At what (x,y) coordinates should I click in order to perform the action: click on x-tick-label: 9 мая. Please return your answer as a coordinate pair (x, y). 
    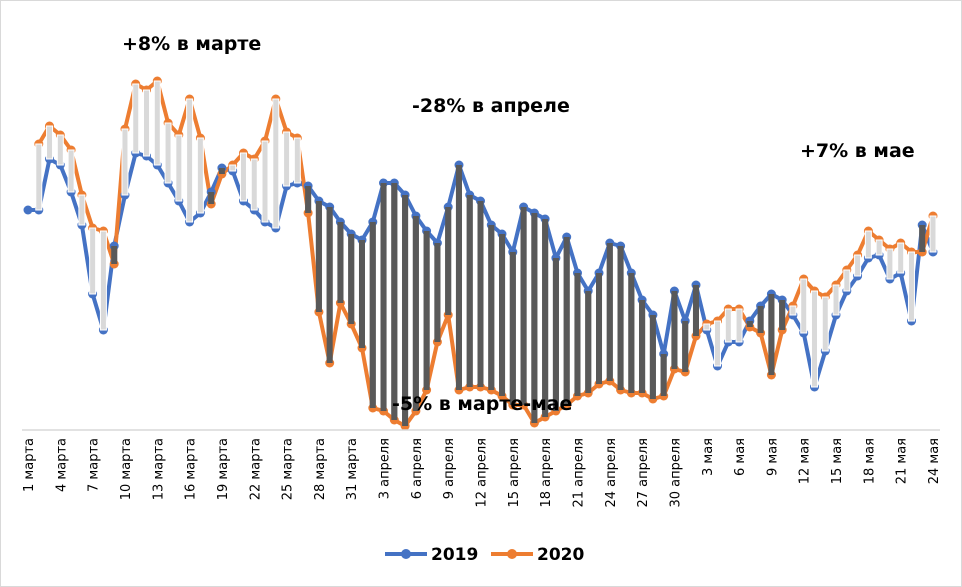
    Looking at the image, I should click on (772, 457).